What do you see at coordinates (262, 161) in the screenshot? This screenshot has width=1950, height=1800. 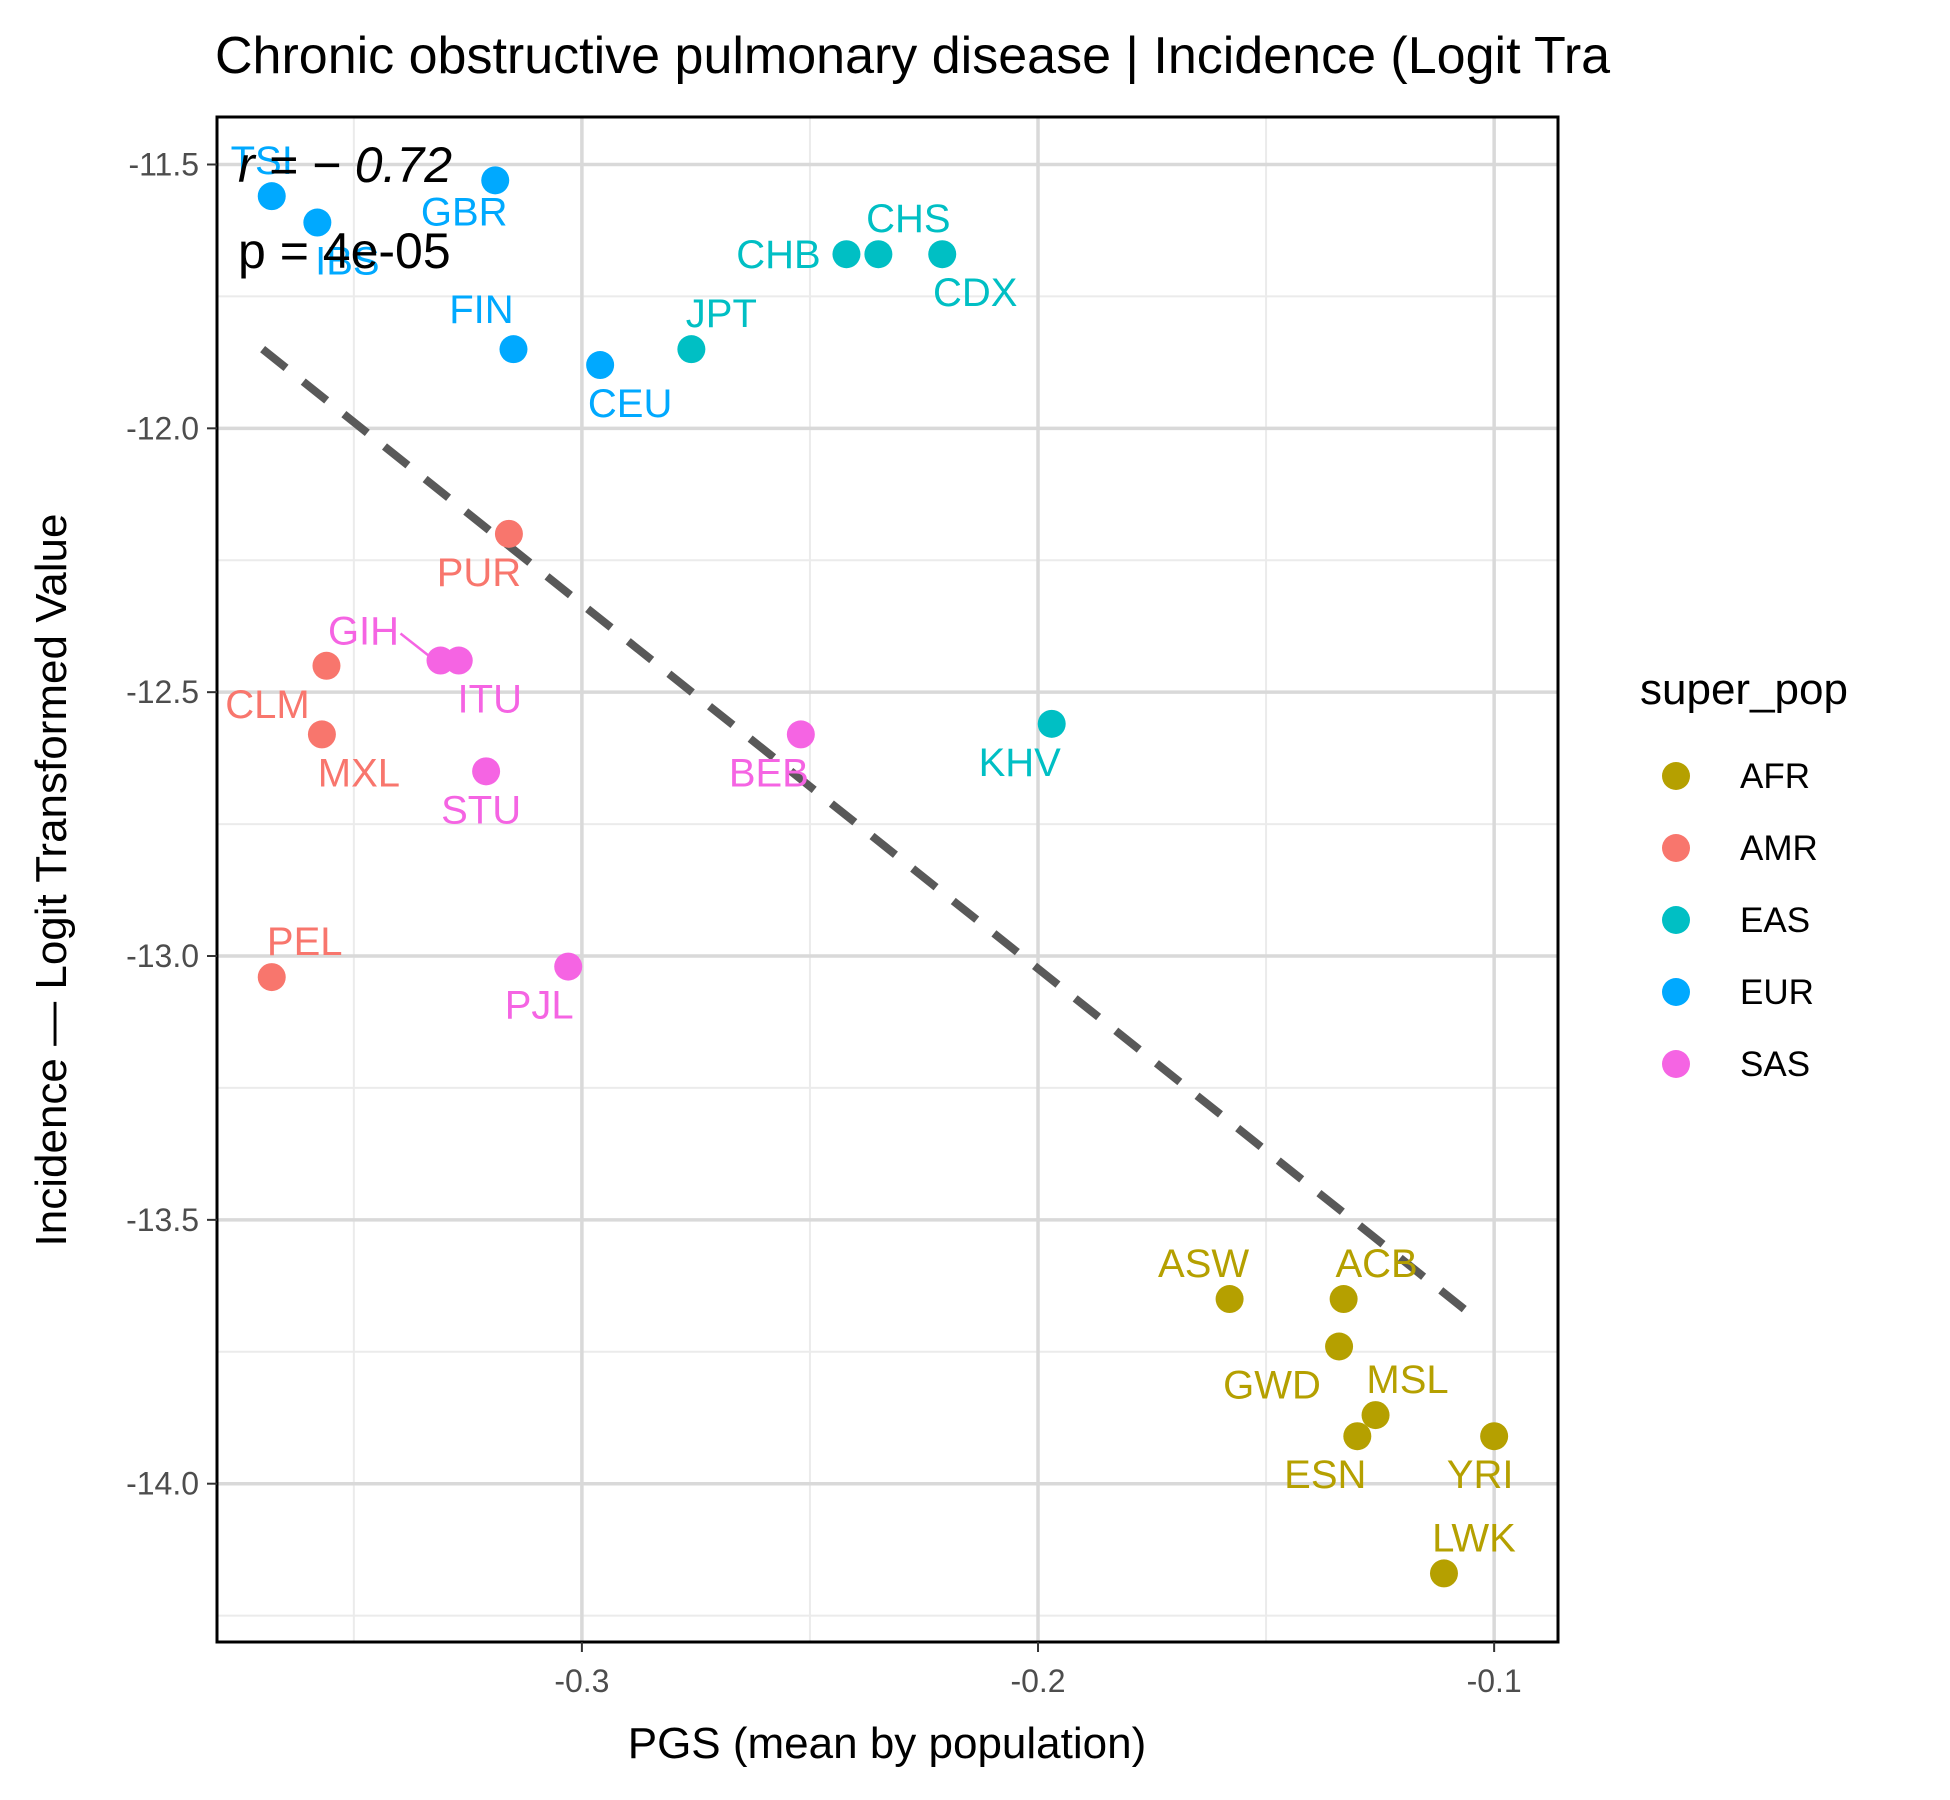 I see `point-label-tsi: TSI` at bounding box center [262, 161].